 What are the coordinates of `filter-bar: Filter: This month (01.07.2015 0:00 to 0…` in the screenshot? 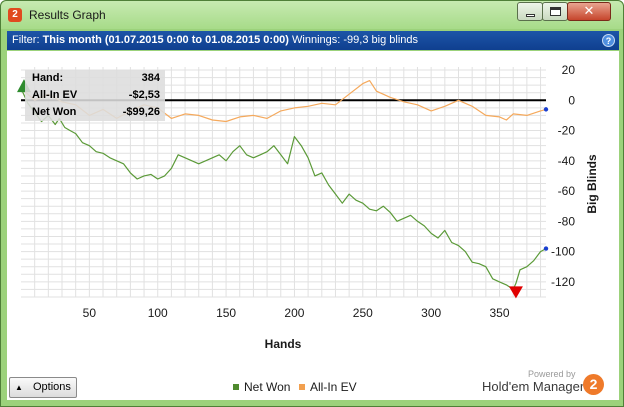 It's located at (313, 40).